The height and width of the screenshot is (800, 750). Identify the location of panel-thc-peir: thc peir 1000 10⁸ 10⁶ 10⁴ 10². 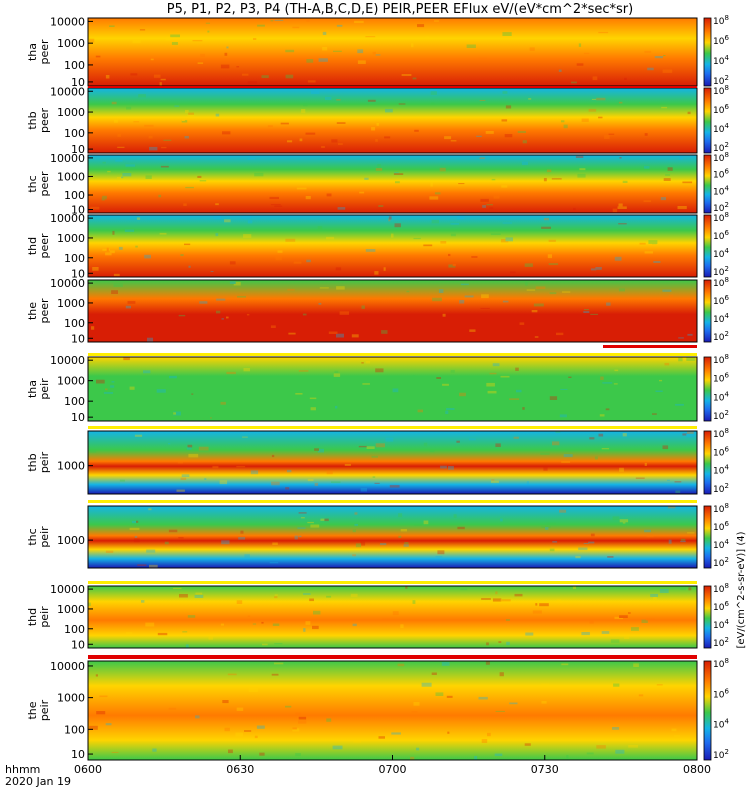
(377, 535).